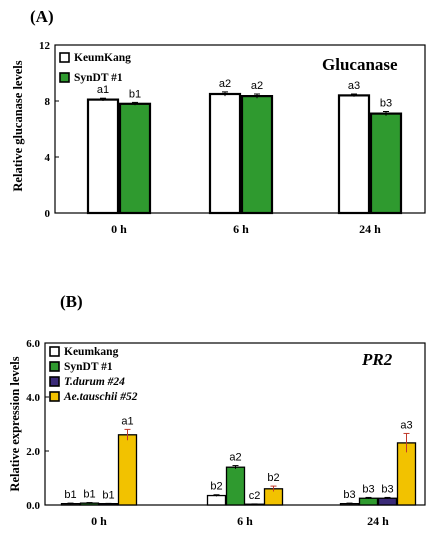  I want to click on panel-b-title: PR2, so click(377, 359).